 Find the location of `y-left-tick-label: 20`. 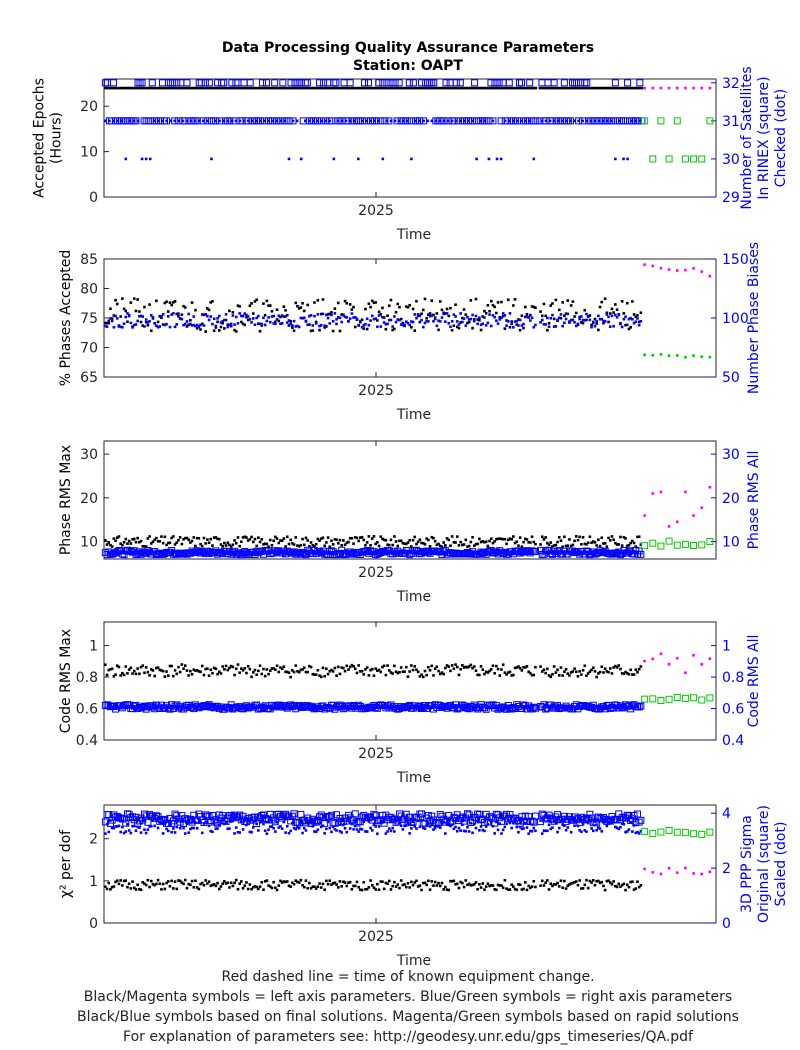

y-left-tick-label: 20 is located at coordinates (89, 499).